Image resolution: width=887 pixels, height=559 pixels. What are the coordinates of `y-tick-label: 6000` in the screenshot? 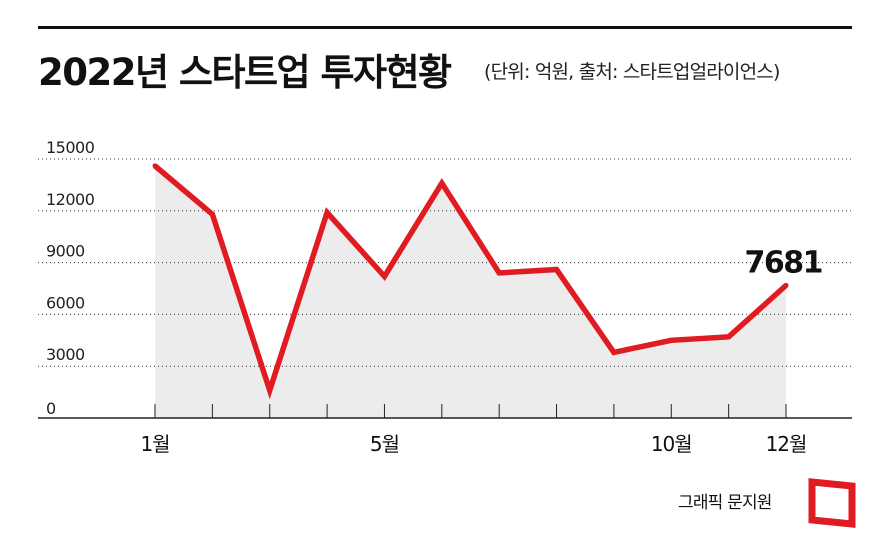 It's located at (65, 302).